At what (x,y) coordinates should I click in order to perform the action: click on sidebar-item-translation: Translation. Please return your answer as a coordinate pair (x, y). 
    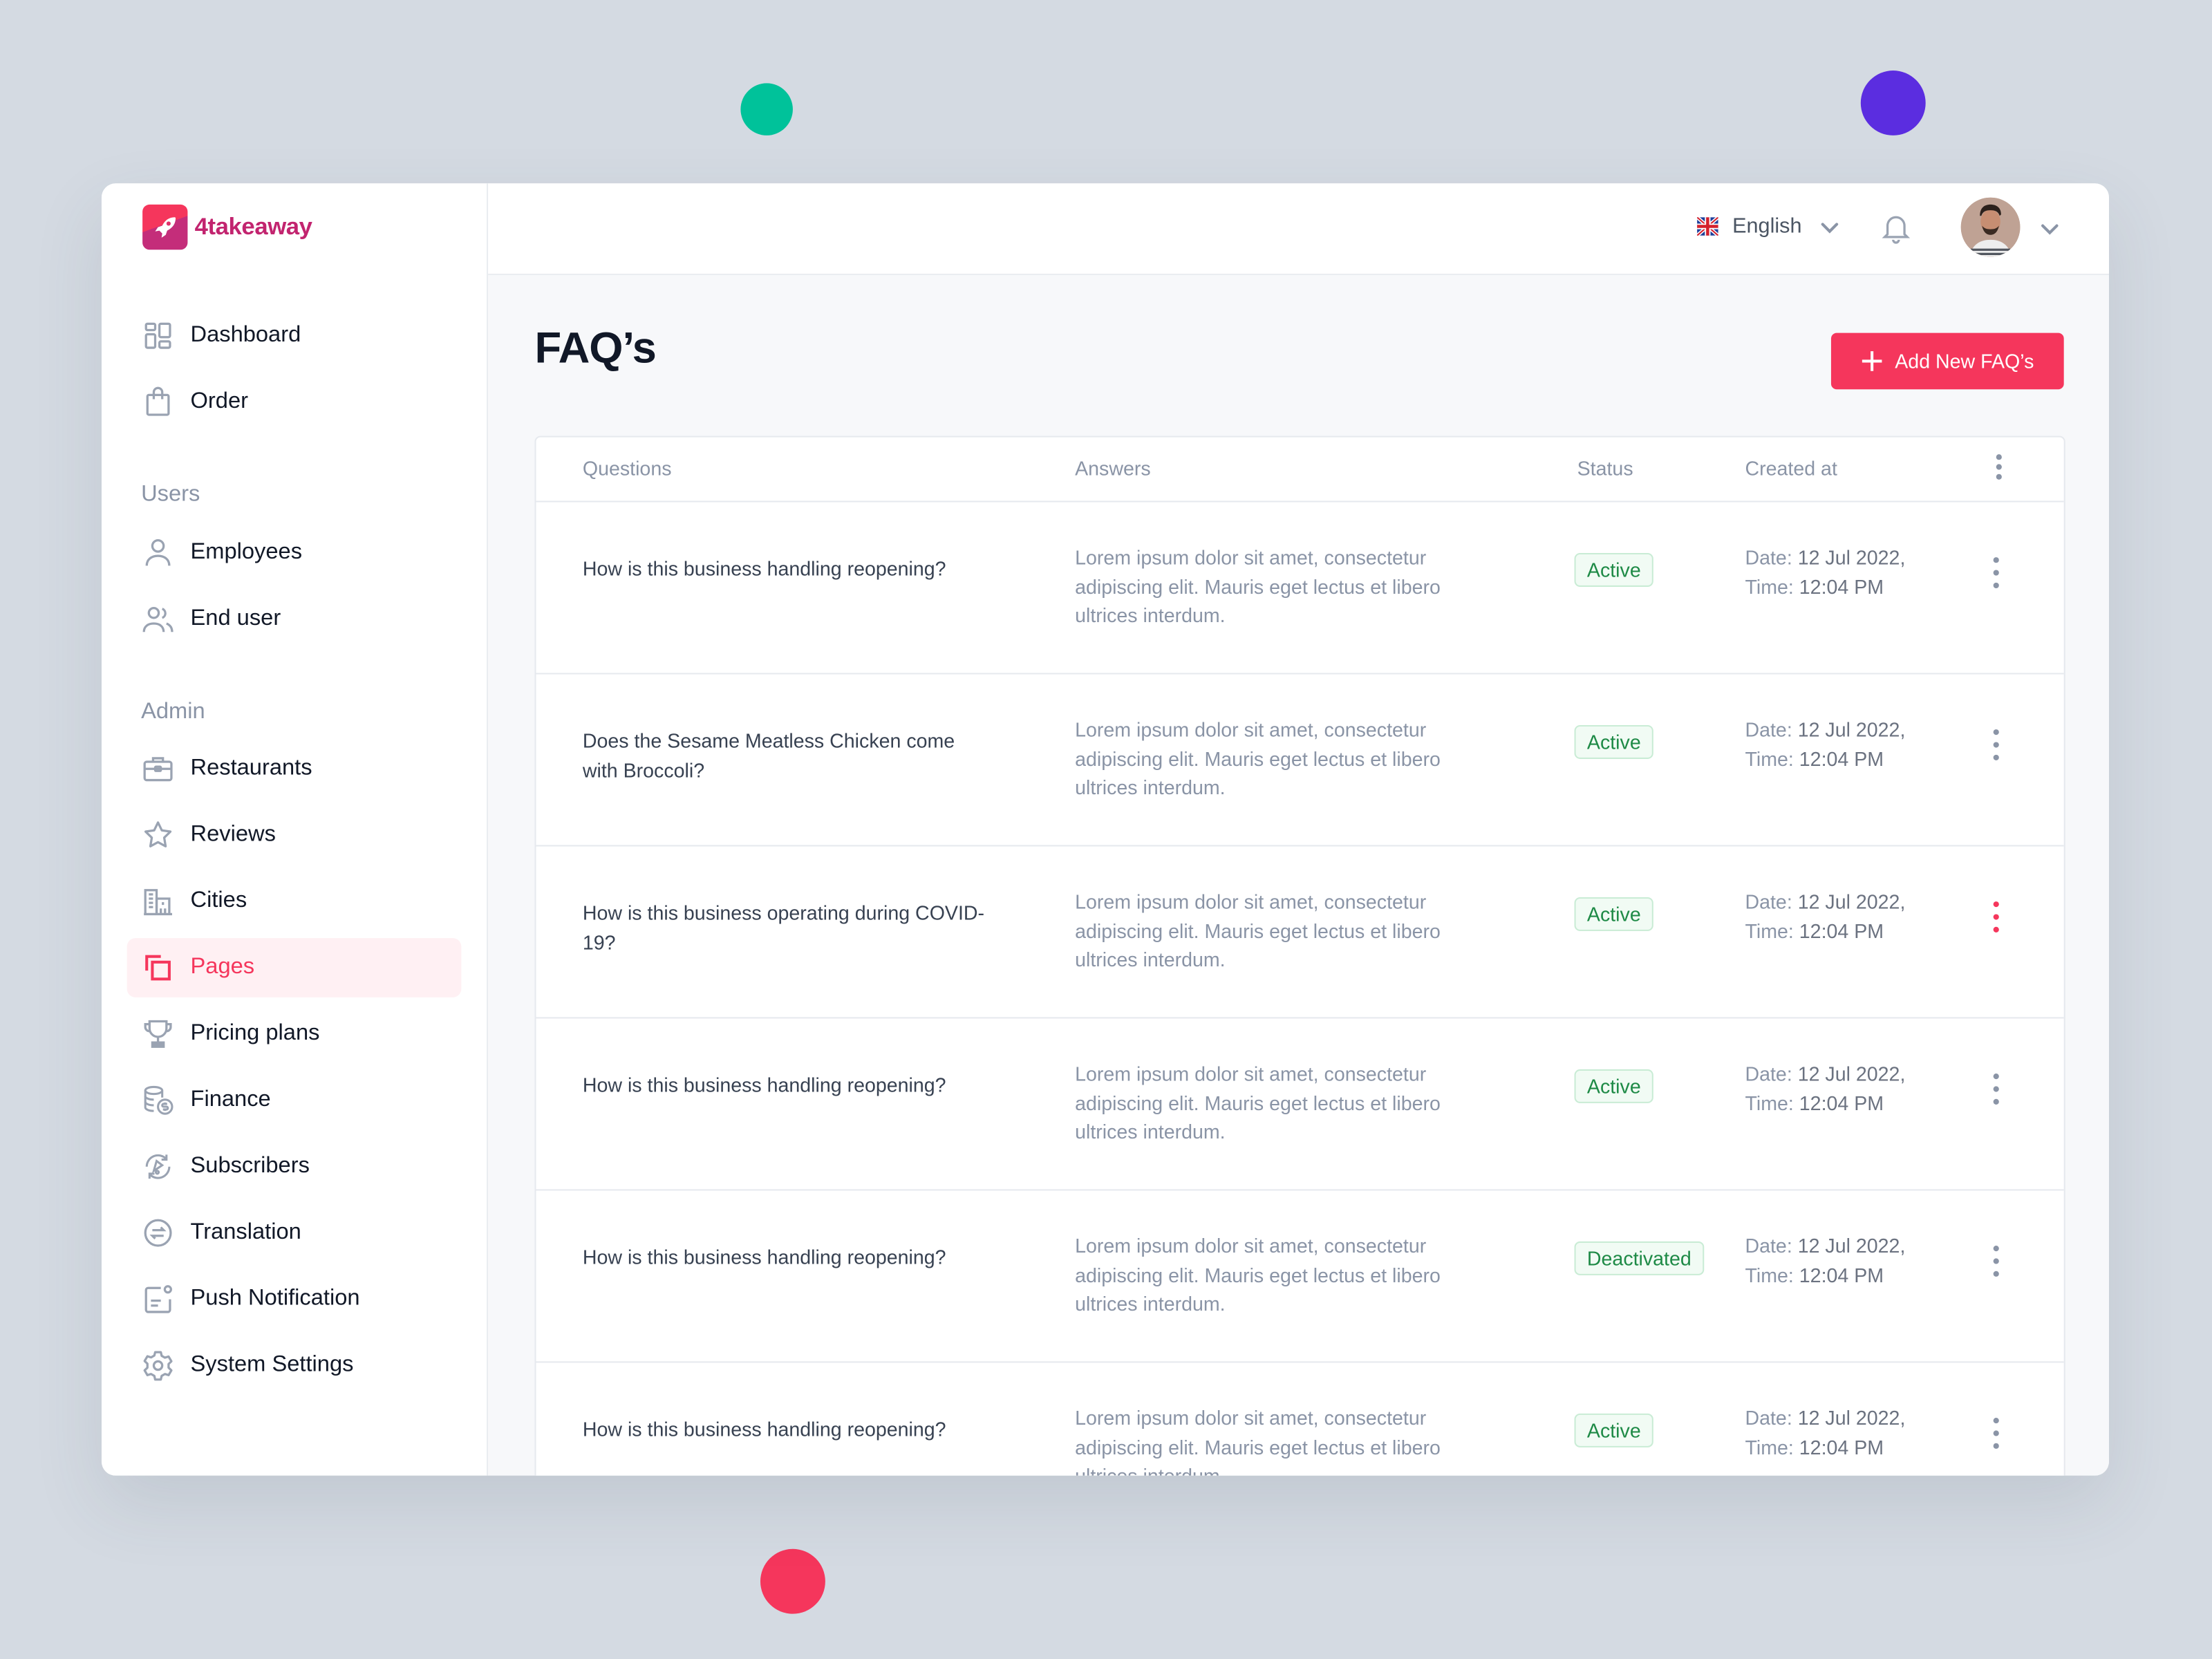
    Looking at the image, I should click on (294, 1233).